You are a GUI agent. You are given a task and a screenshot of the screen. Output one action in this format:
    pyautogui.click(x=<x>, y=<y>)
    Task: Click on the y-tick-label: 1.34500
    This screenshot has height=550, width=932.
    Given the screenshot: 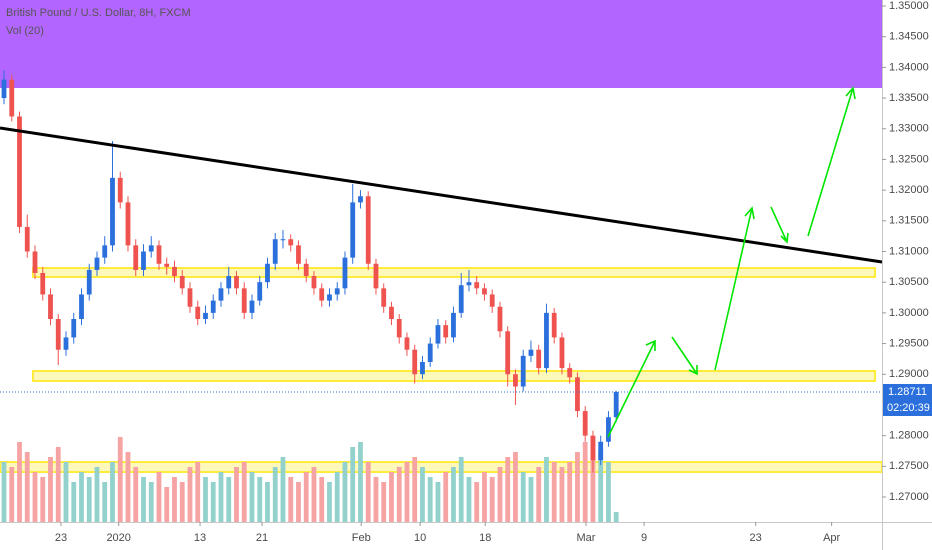 What is the action you would take?
    pyautogui.click(x=909, y=37)
    